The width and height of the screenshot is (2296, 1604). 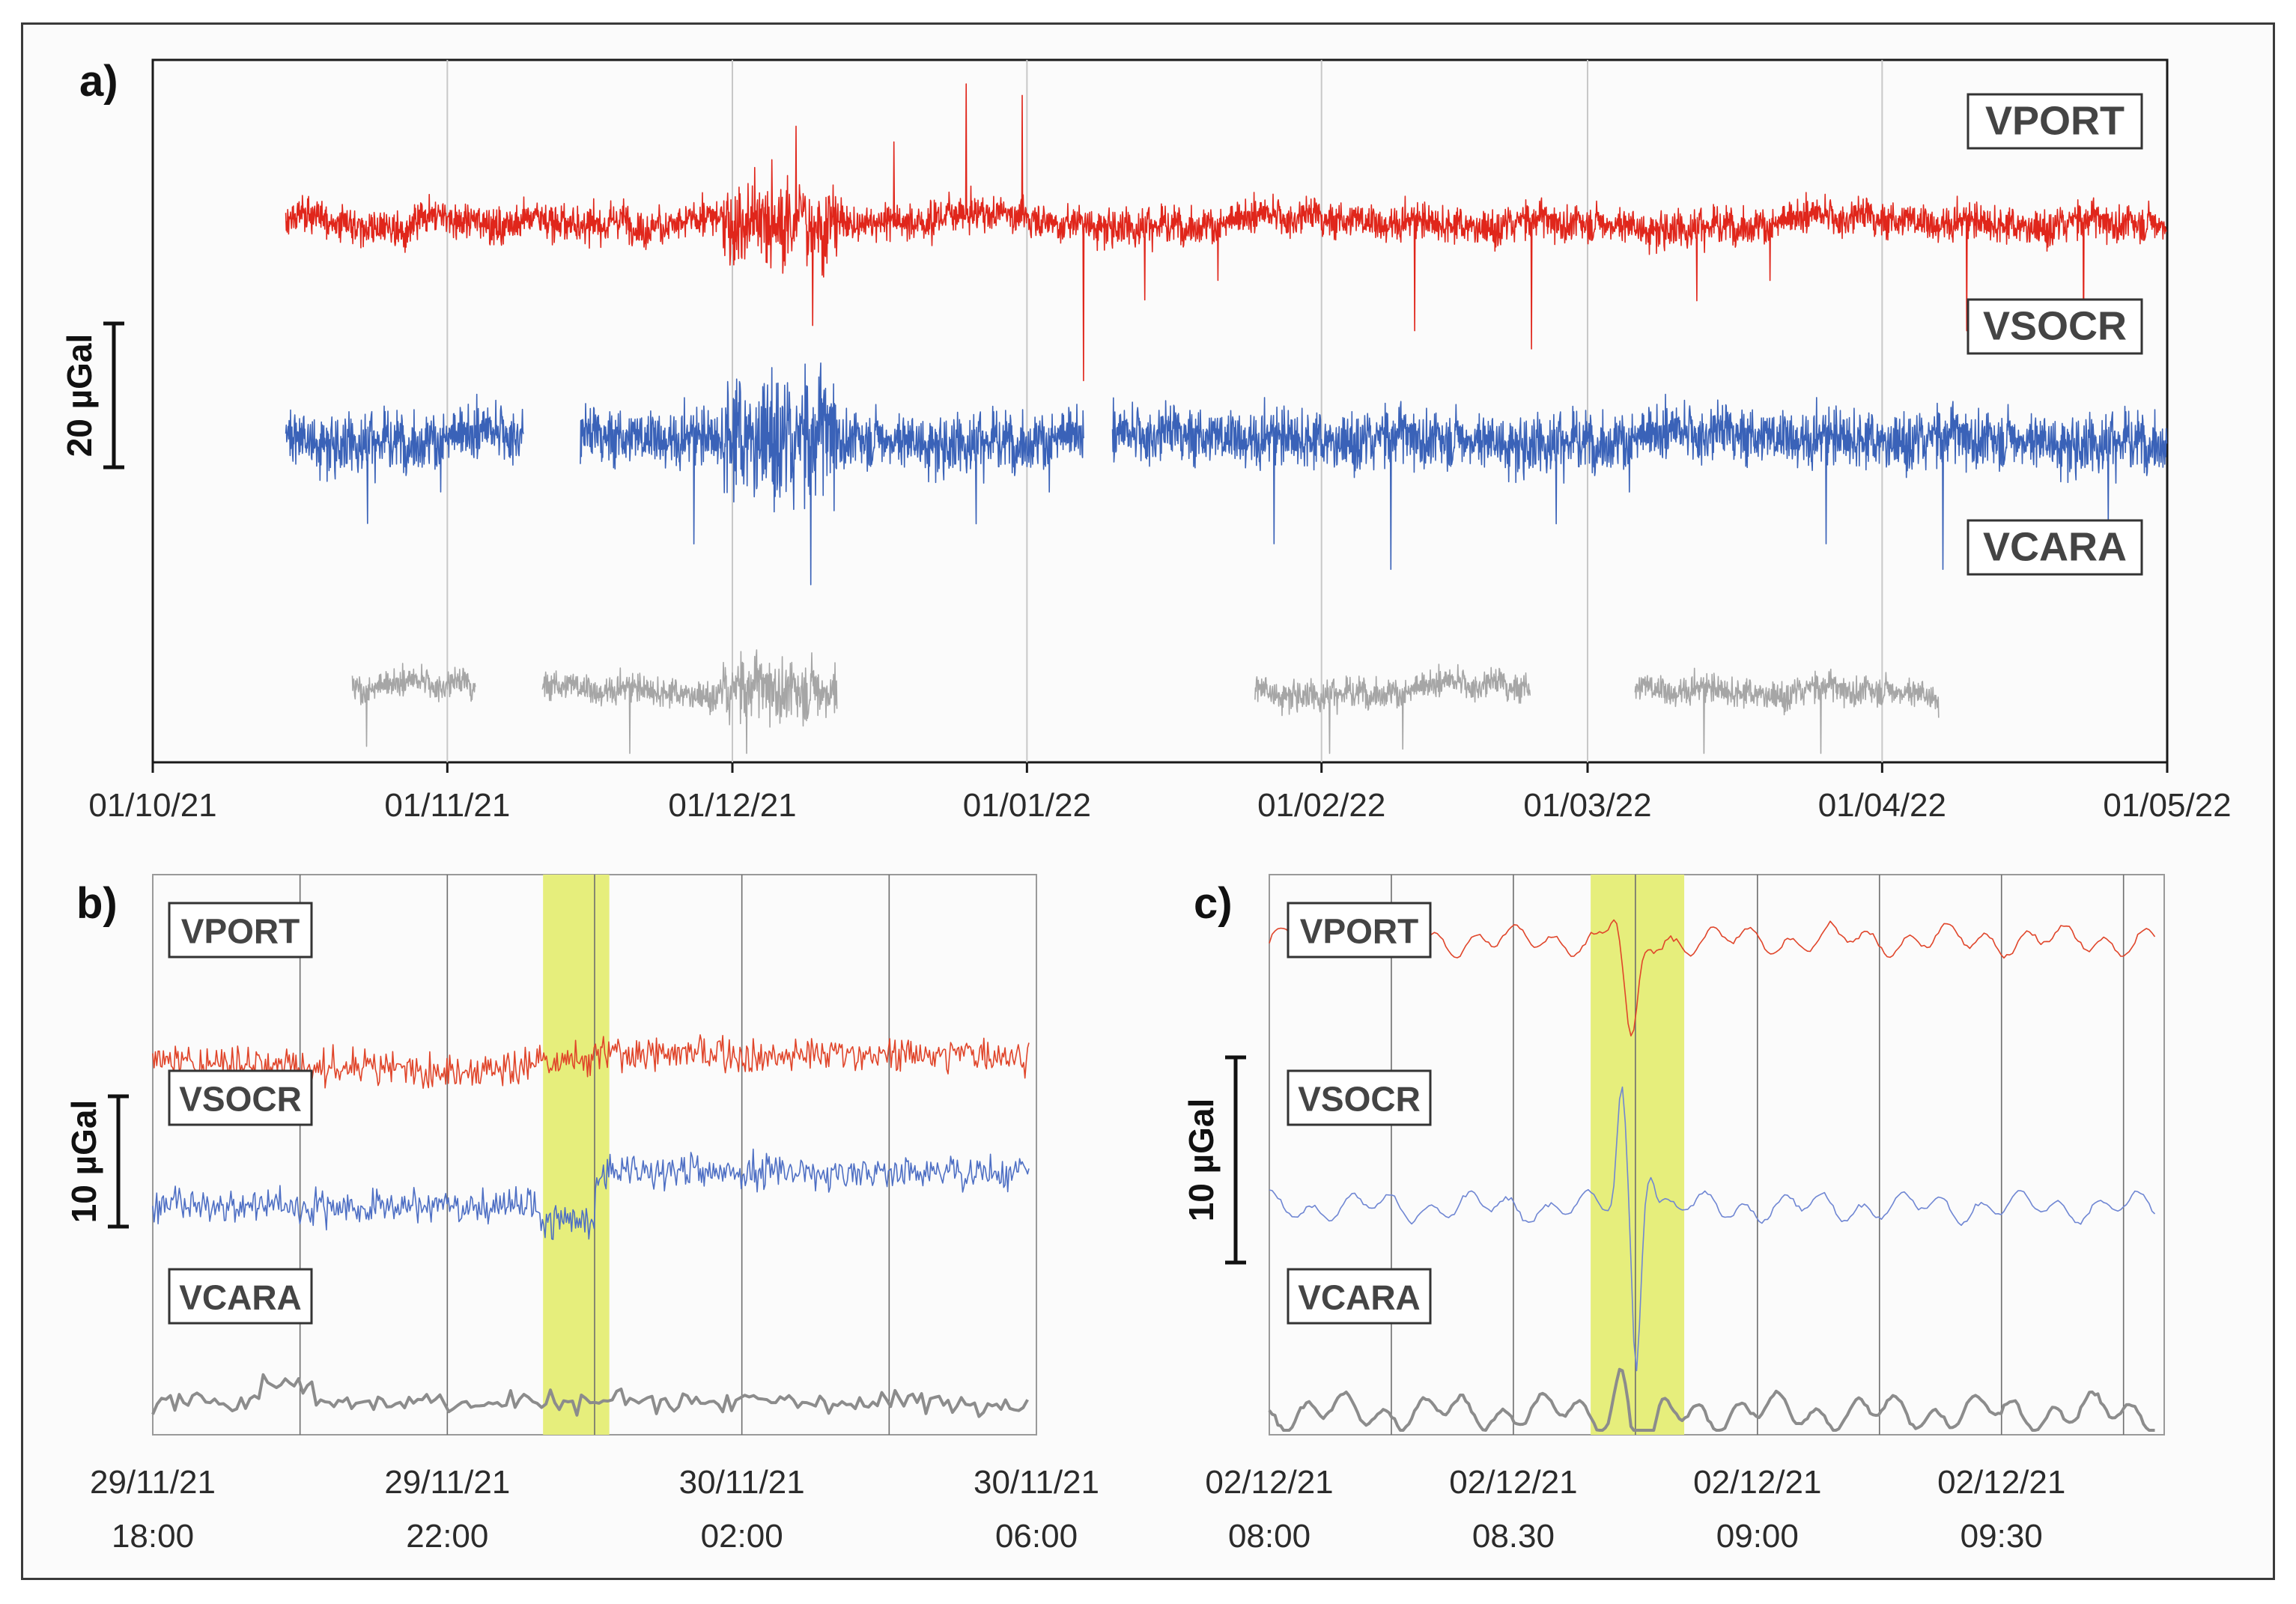 What do you see at coordinates (1269, 1536) in the screenshot?
I see `x-tick-label-time: 08:00` at bounding box center [1269, 1536].